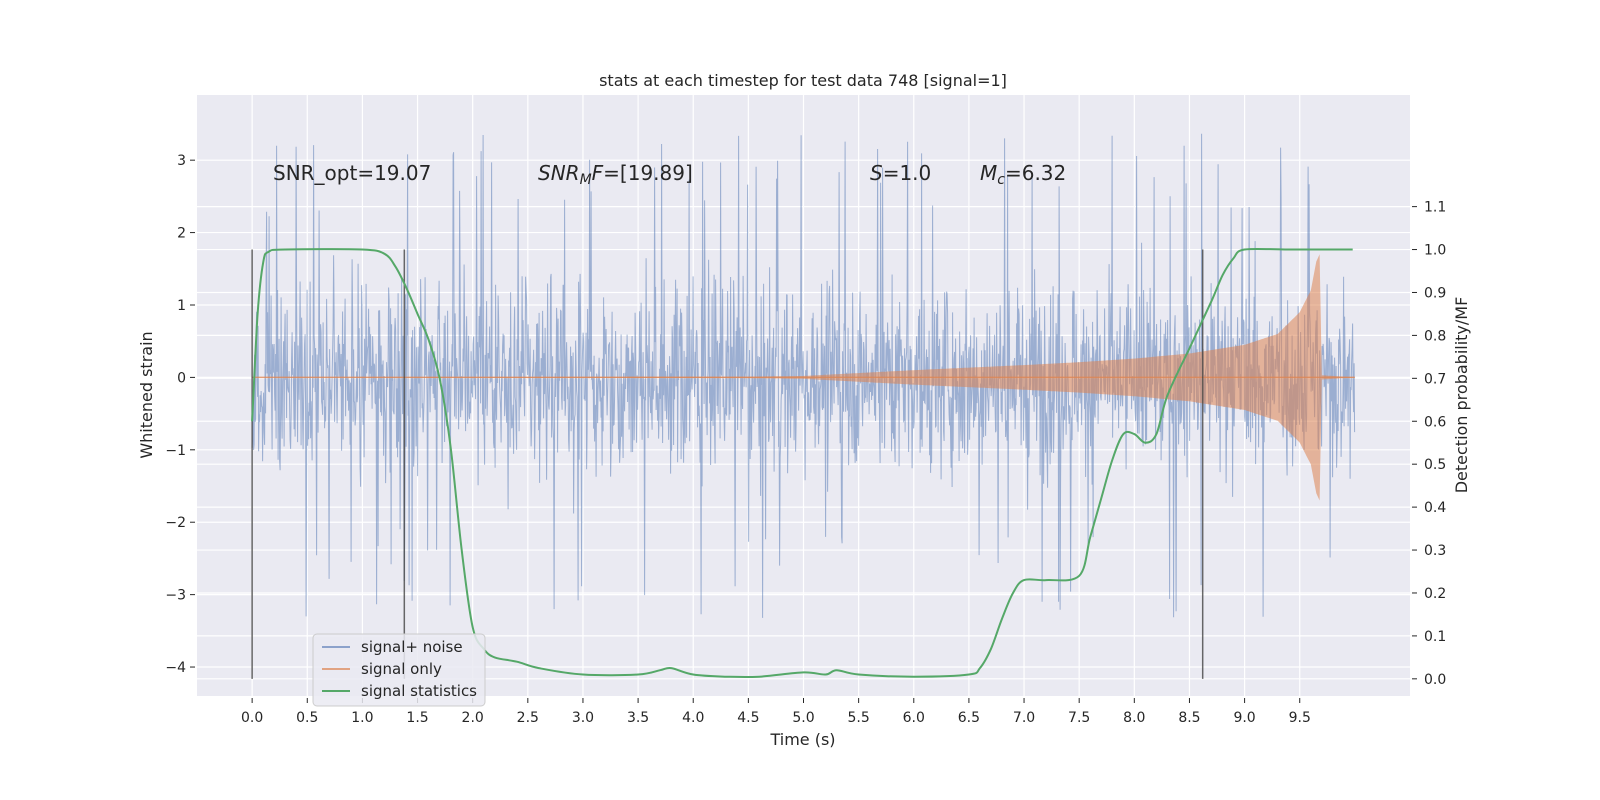  I want to click on y2-tick-label: 0.1, so click(1435, 637).